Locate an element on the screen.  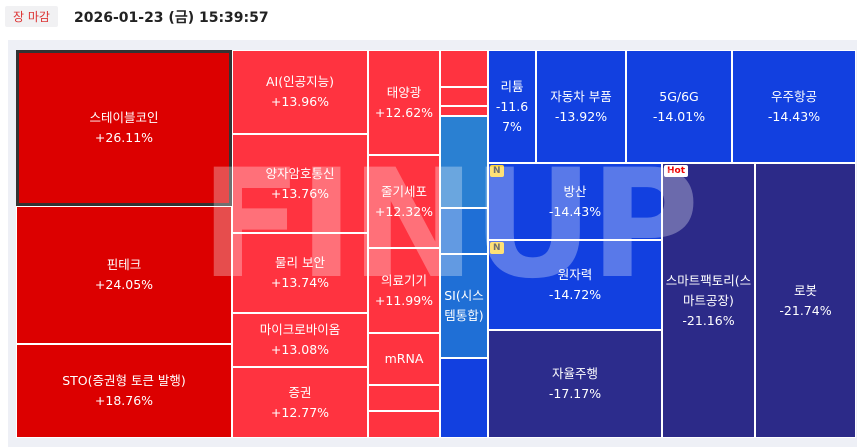
cell: 스테이블코인 +26.11% is located at coordinates (124, 128).